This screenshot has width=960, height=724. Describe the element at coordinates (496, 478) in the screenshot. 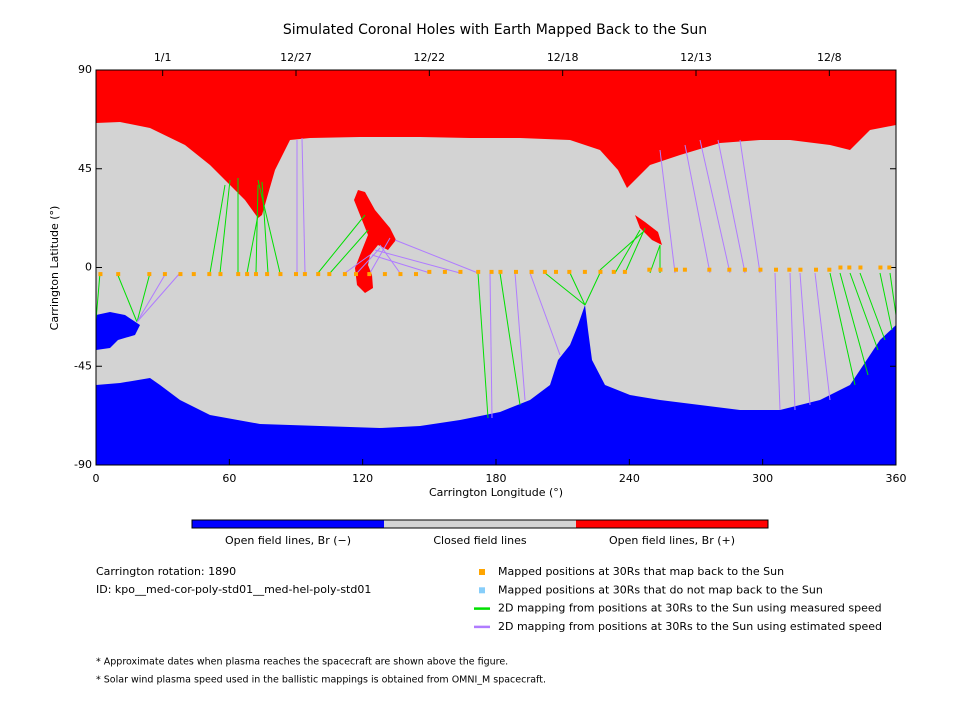

I see `x-tick-label: 180` at that location.